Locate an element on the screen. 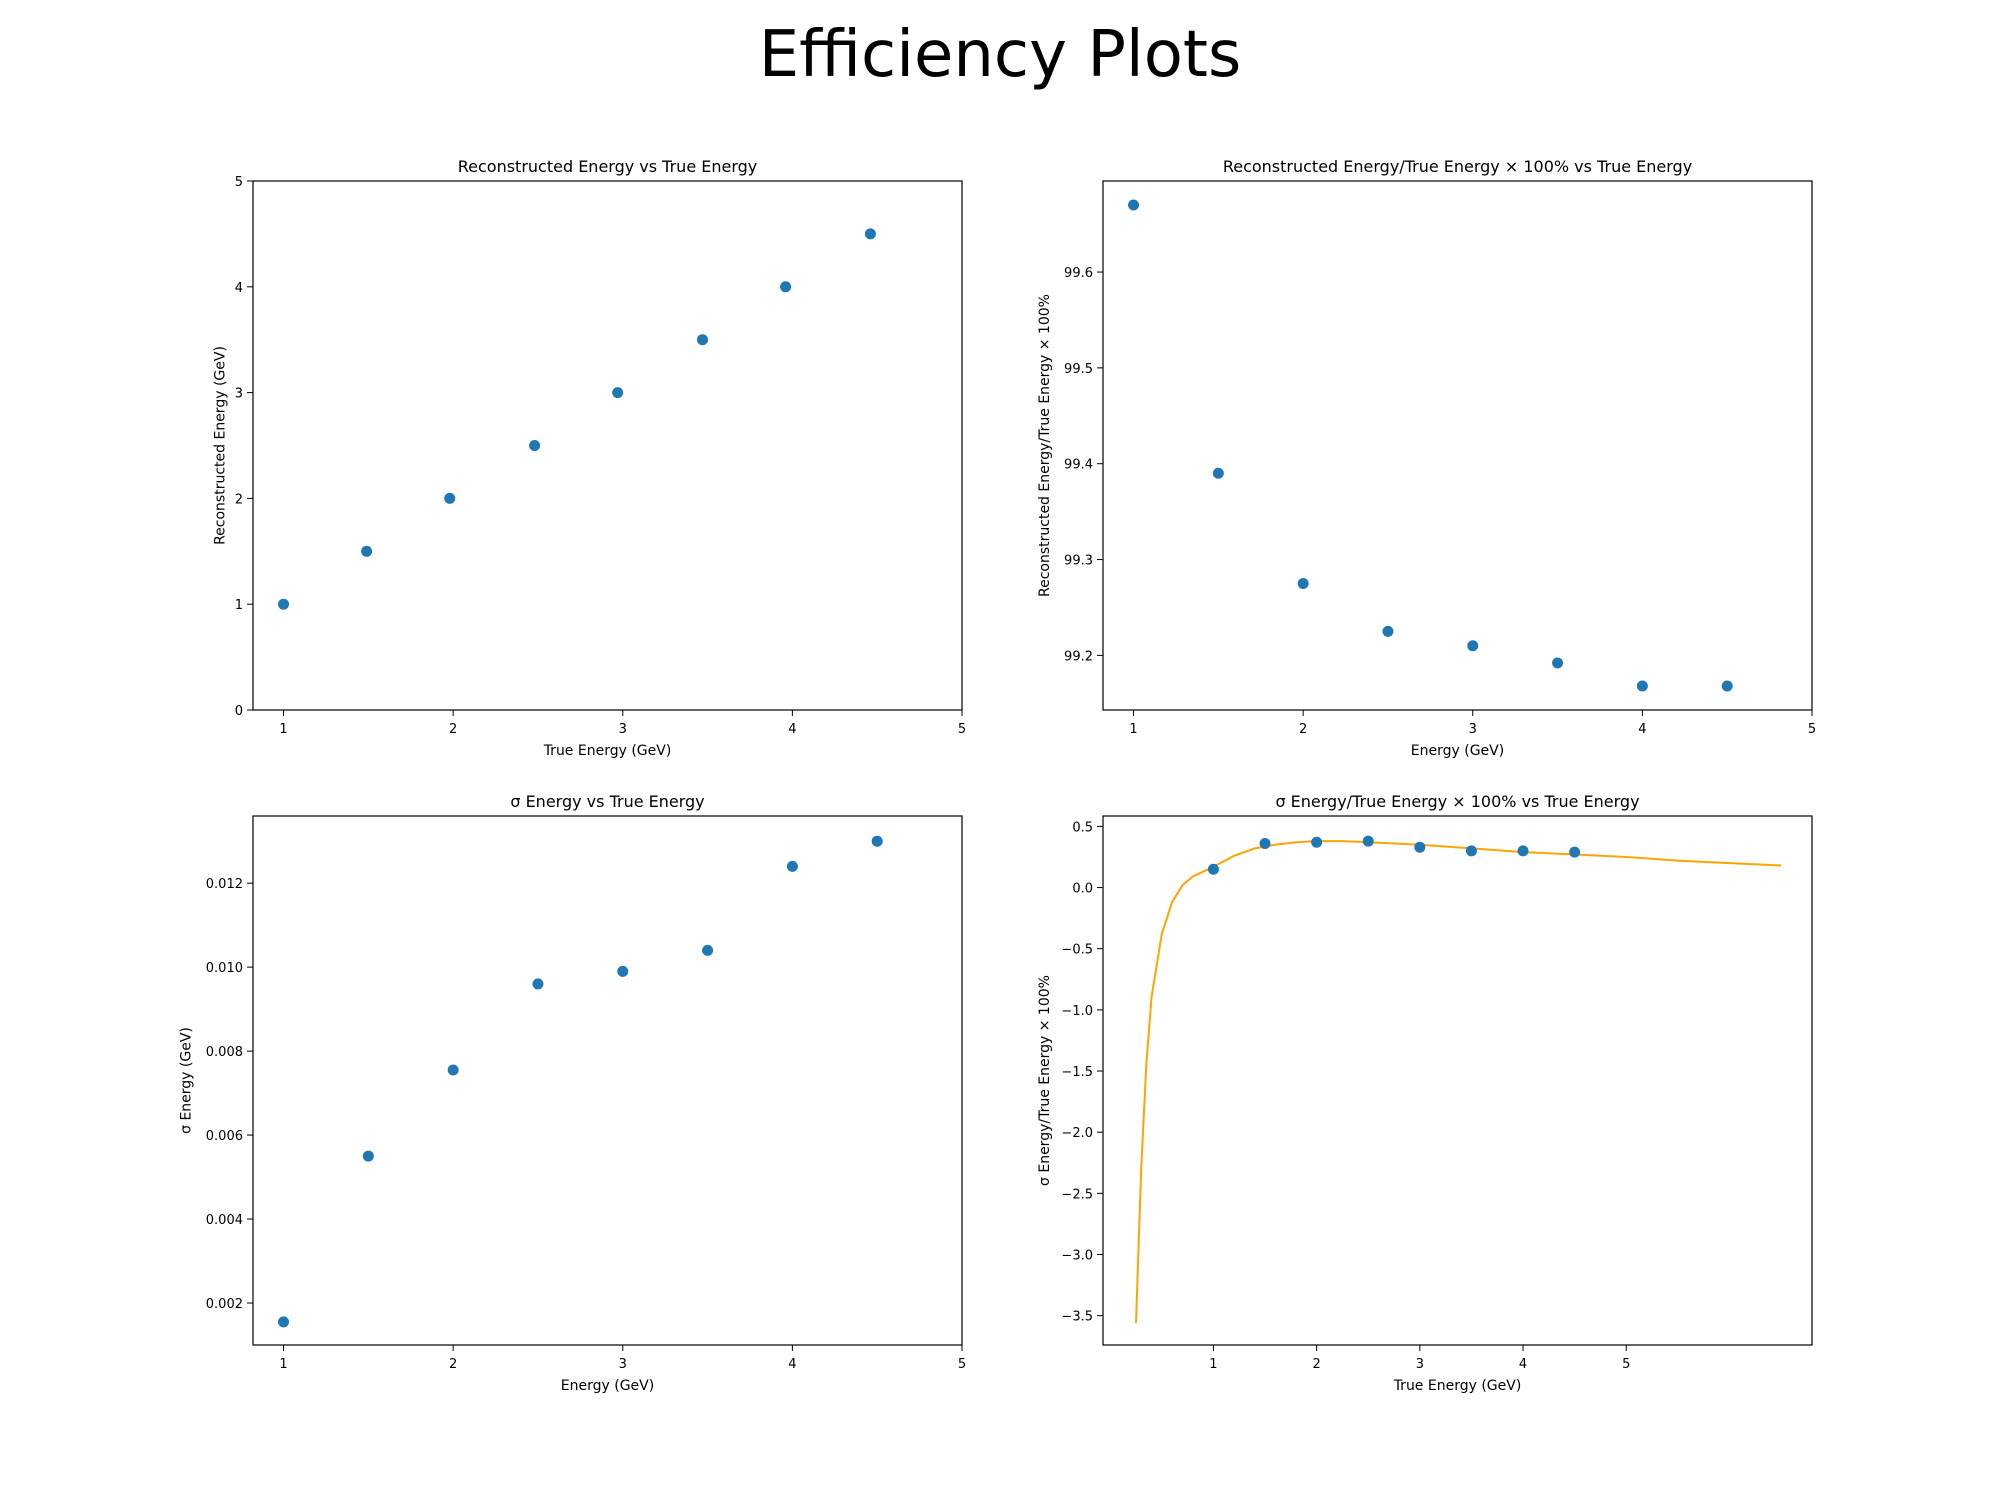 The height and width of the screenshot is (1500, 2000). y-tick-label: 0.006 is located at coordinates (224, 1136).